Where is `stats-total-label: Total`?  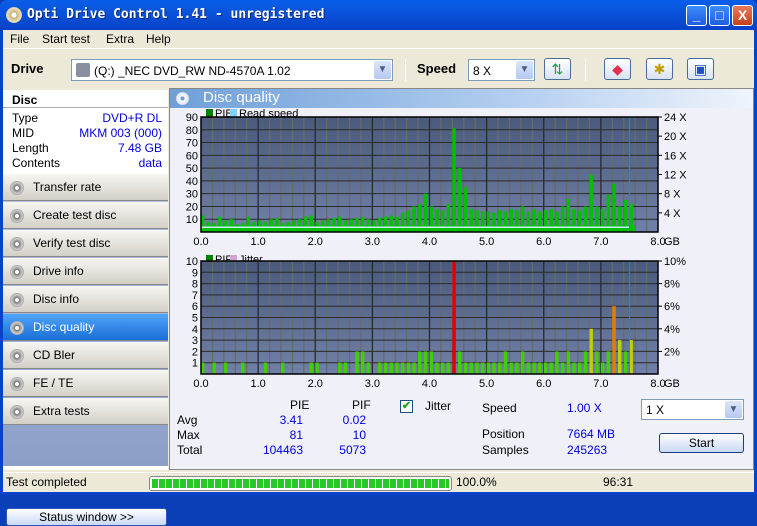 stats-total-label: Total is located at coordinates (190, 450).